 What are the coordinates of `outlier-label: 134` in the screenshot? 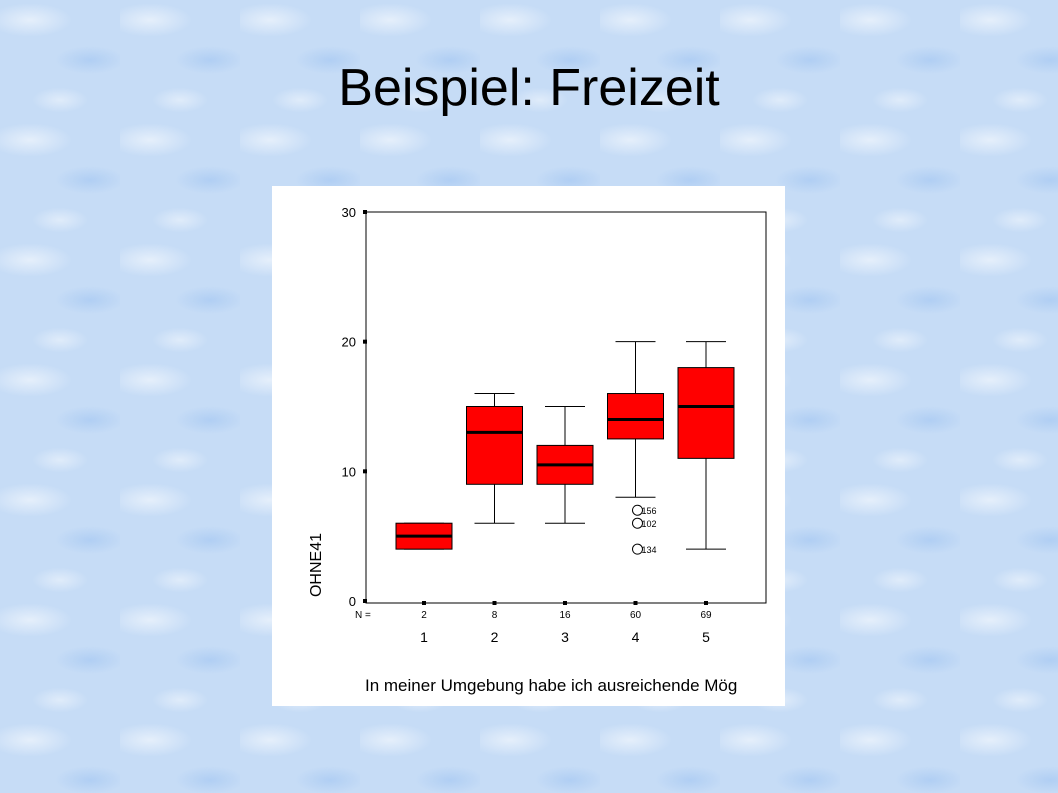 It's located at (649, 550).